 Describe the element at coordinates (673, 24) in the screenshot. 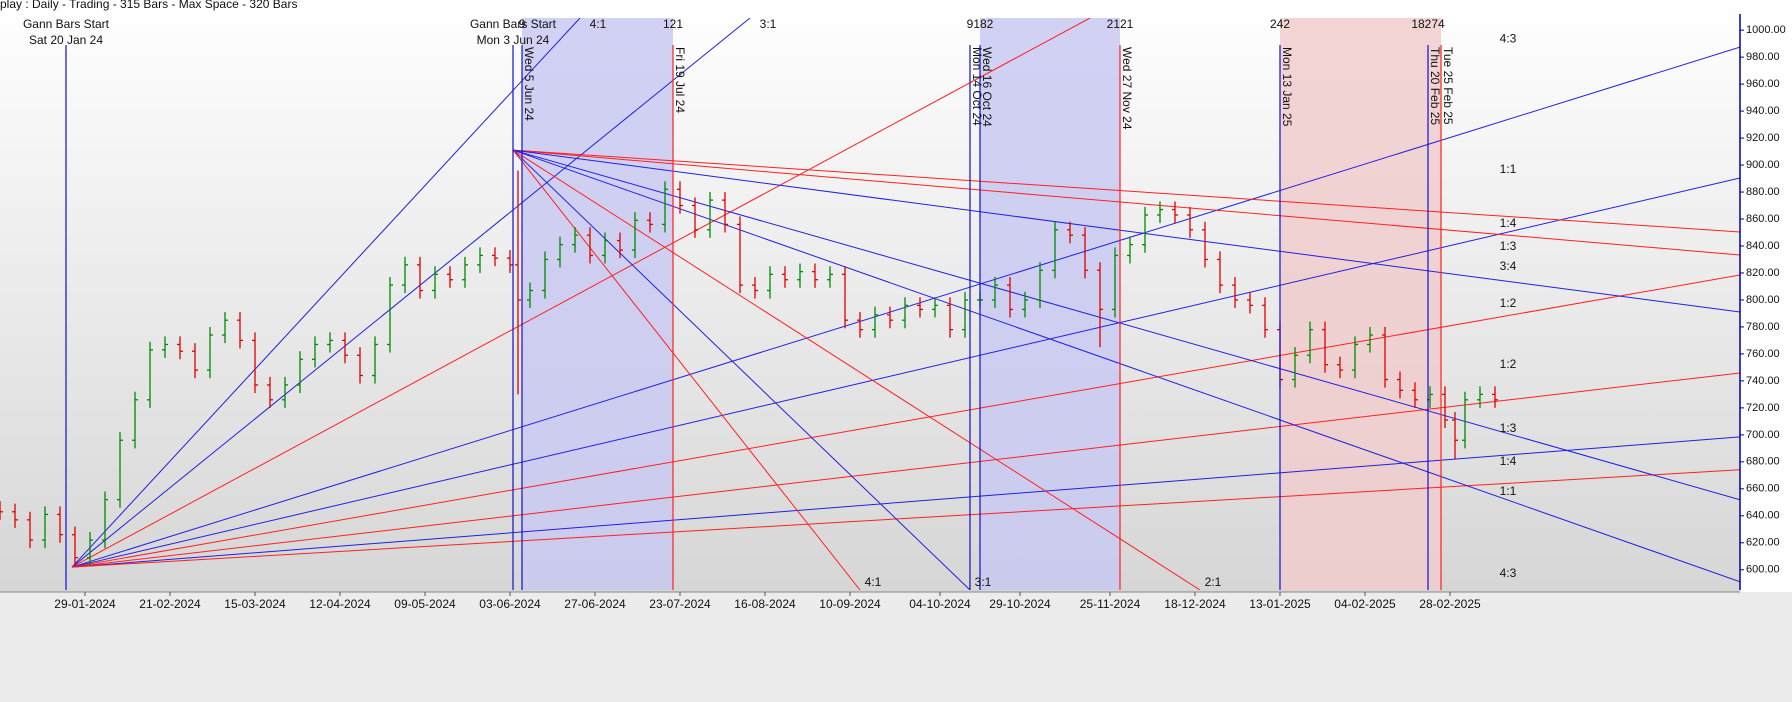

I see `event-count: 121` at that location.